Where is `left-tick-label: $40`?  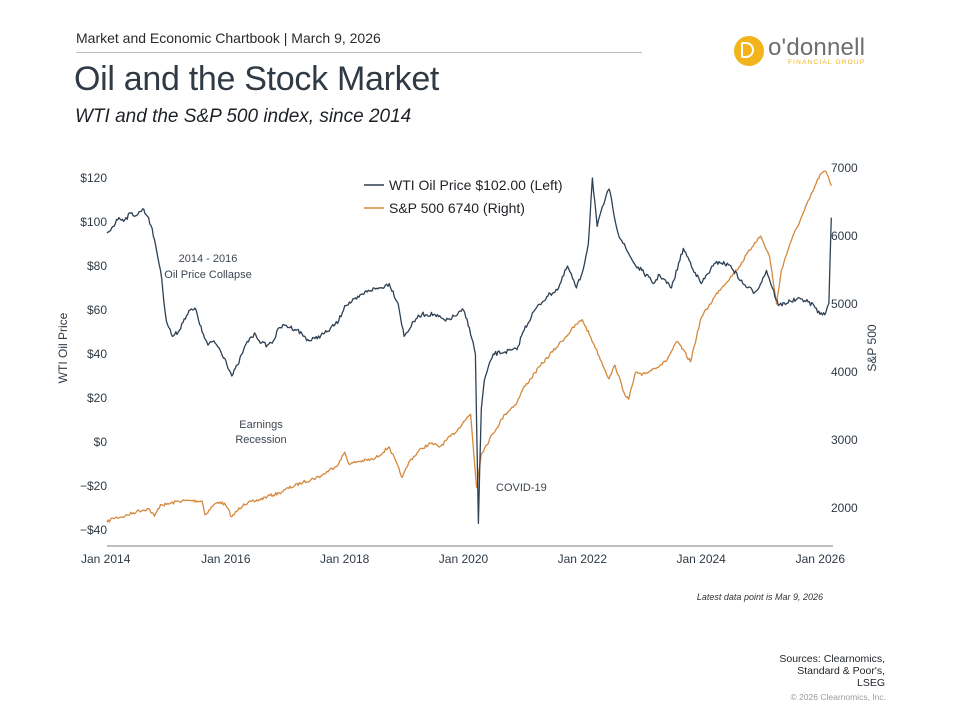
left-tick-label: $40 is located at coordinates (97, 354).